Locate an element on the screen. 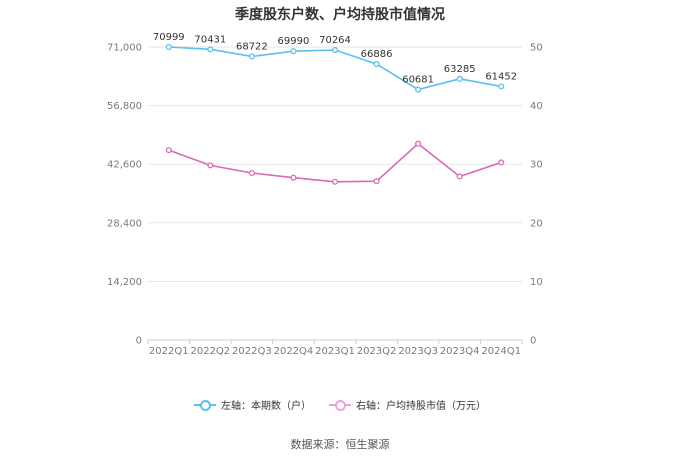 The width and height of the screenshot is (680, 460). x-tick-label: 2022Q3 is located at coordinates (252, 351).